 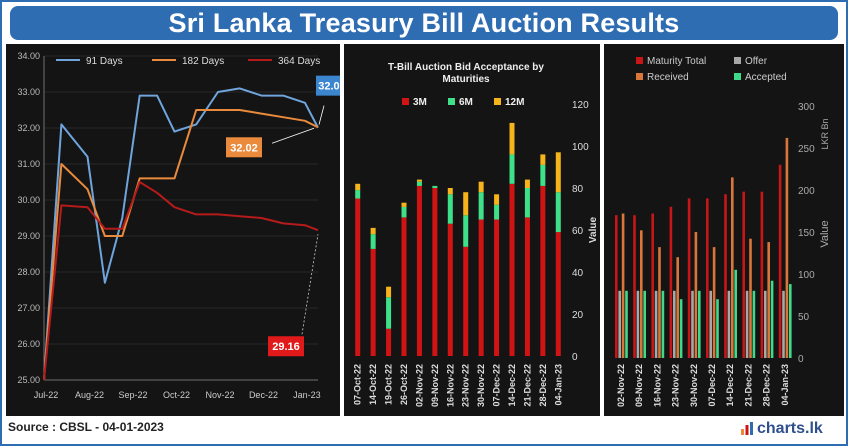 What do you see at coordinates (404, 384) in the screenshot?
I see `x-tick-label: 26-Oct-22` at bounding box center [404, 384].